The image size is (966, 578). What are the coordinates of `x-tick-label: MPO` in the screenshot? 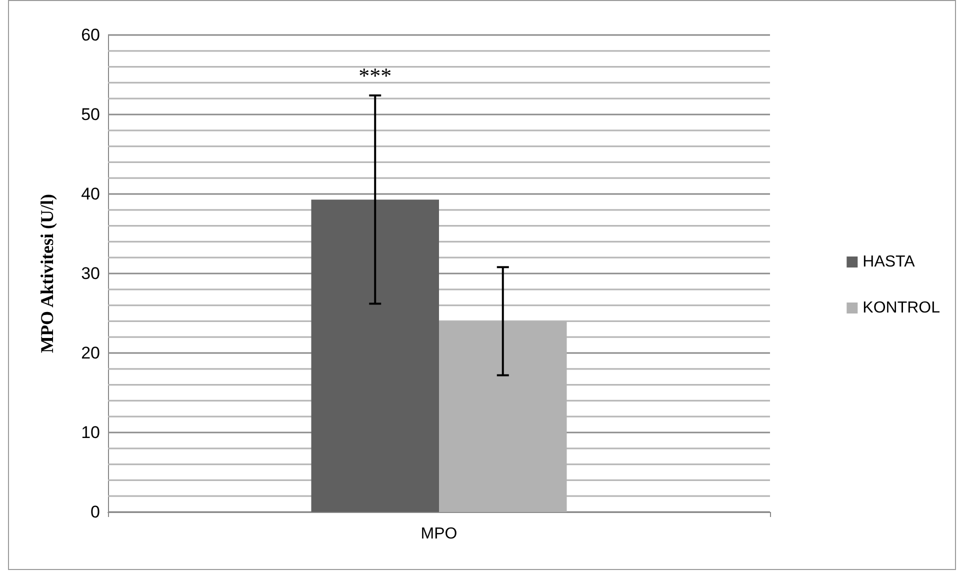 It's located at (439, 534).